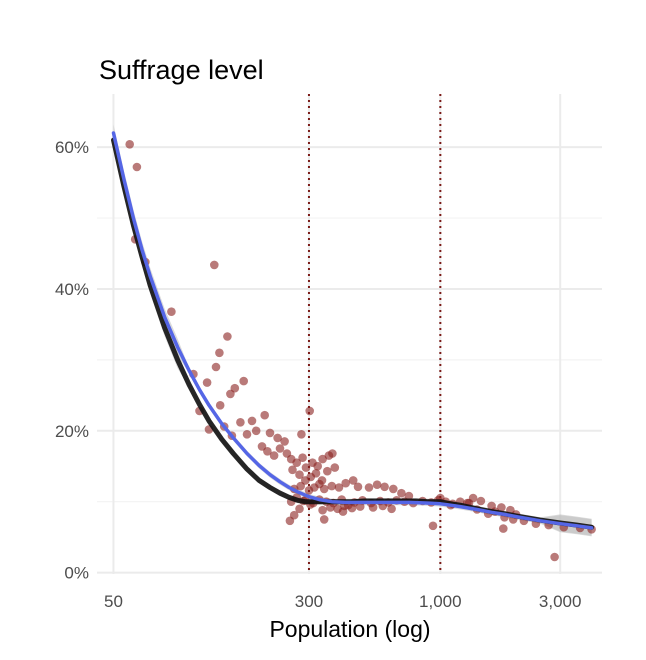  I want to click on x-tick-label: 1,000, so click(440, 601).